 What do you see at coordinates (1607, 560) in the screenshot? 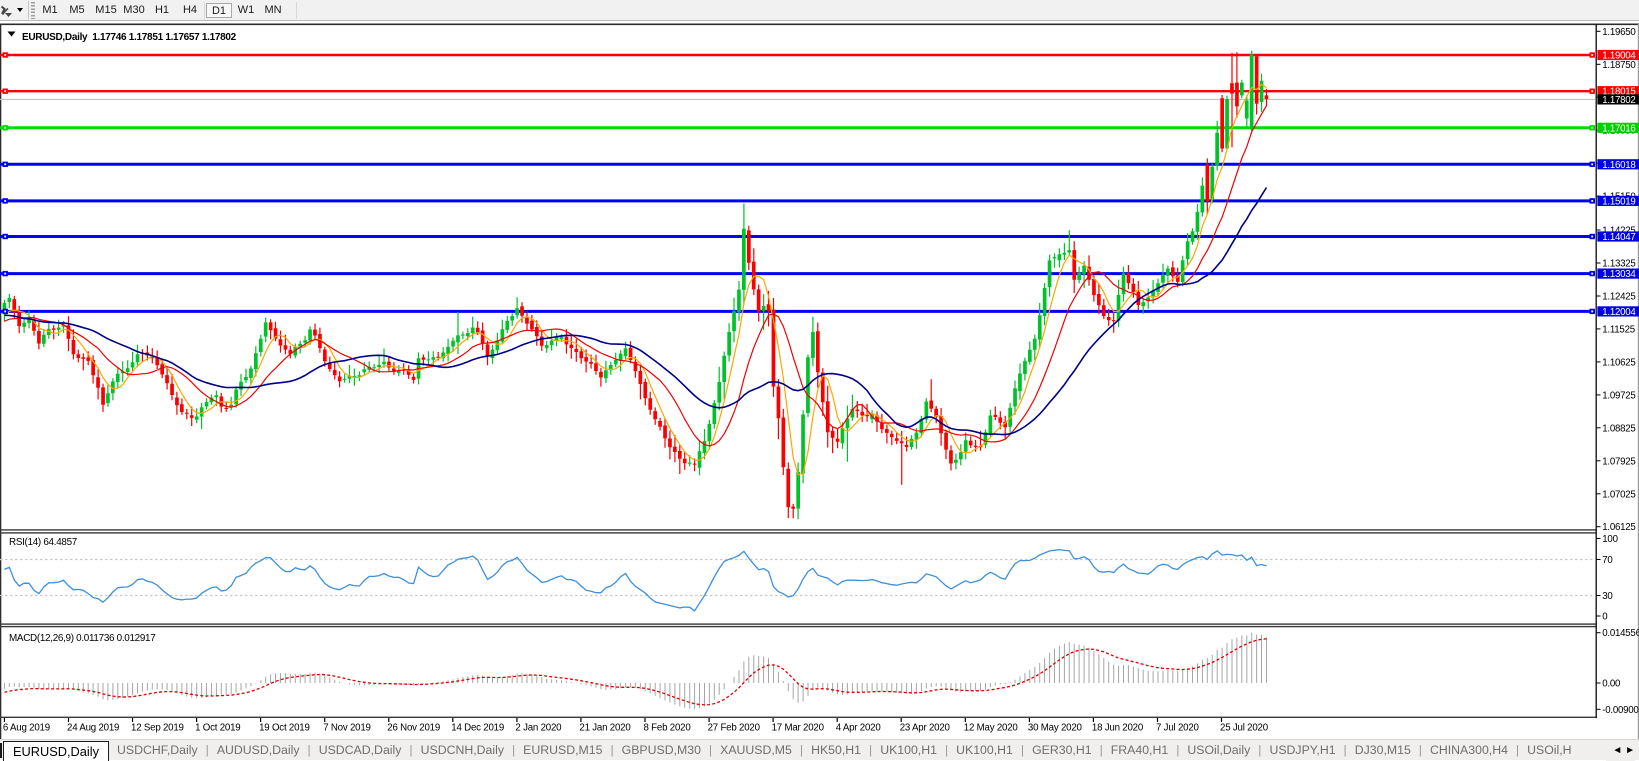
I see `svg-text: 70` at bounding box center [1607, 560].